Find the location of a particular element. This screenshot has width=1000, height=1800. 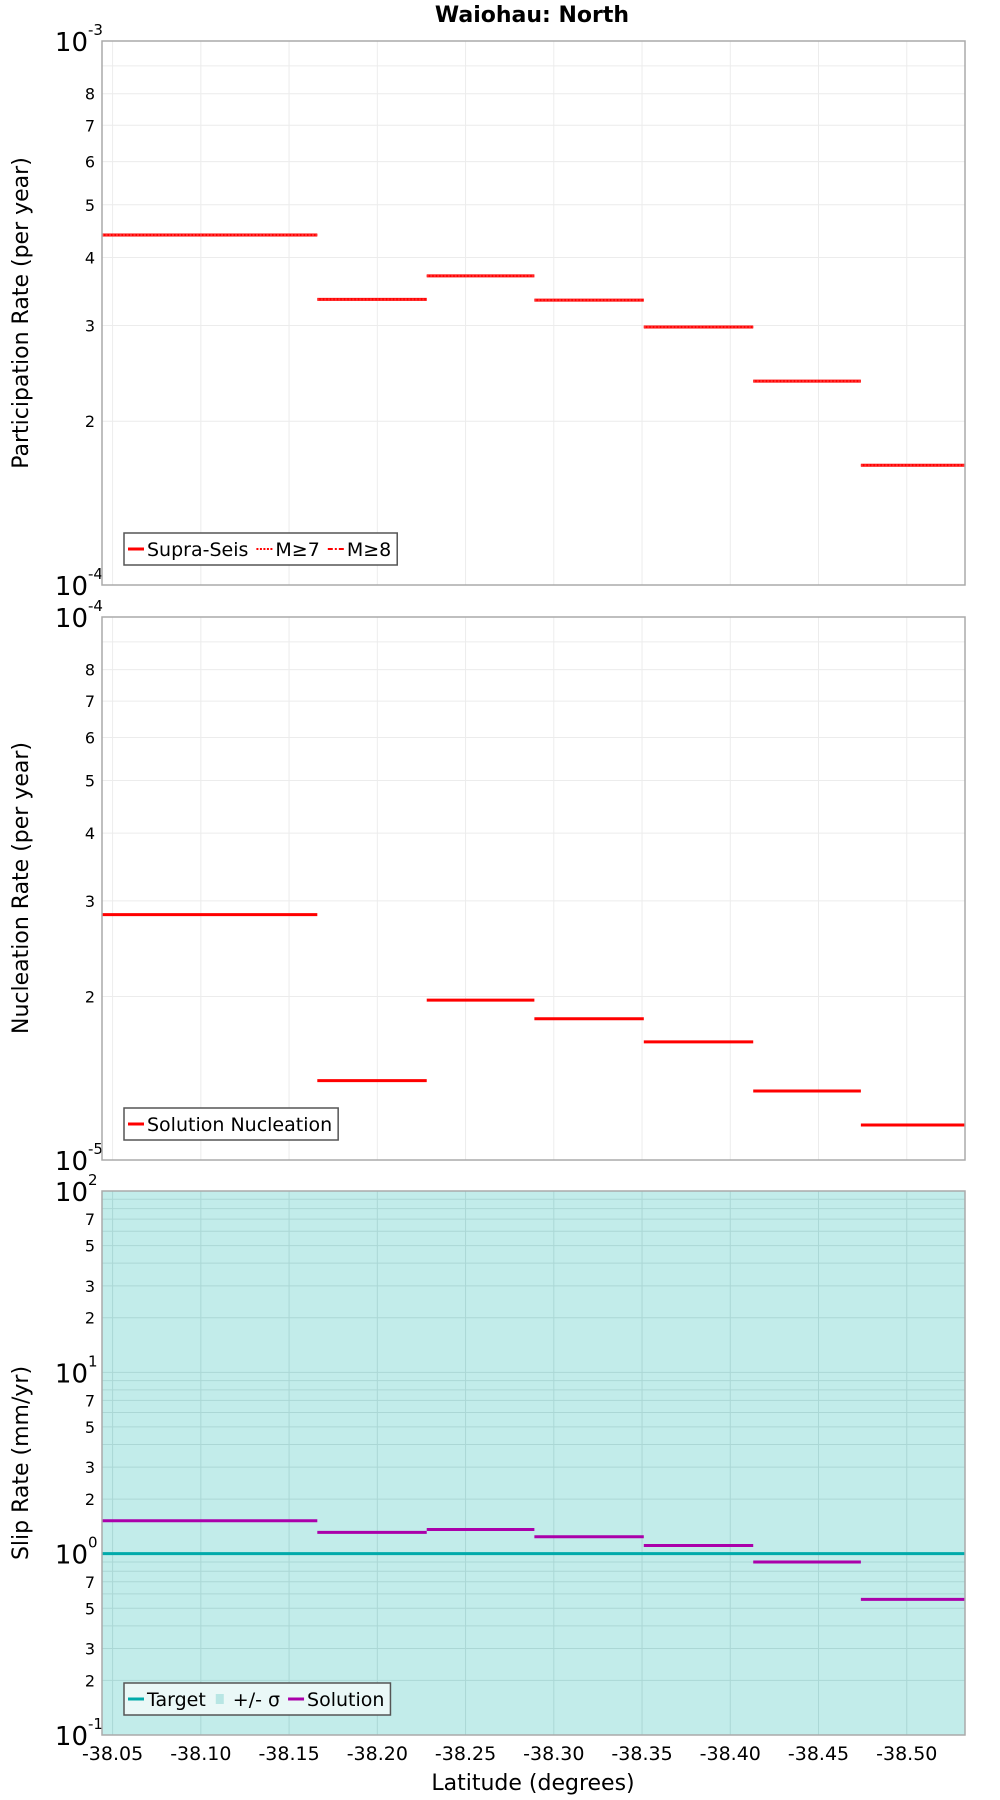

legend: Supra-Seis M≥7 M≥8 is located at coordinates (260, 549).